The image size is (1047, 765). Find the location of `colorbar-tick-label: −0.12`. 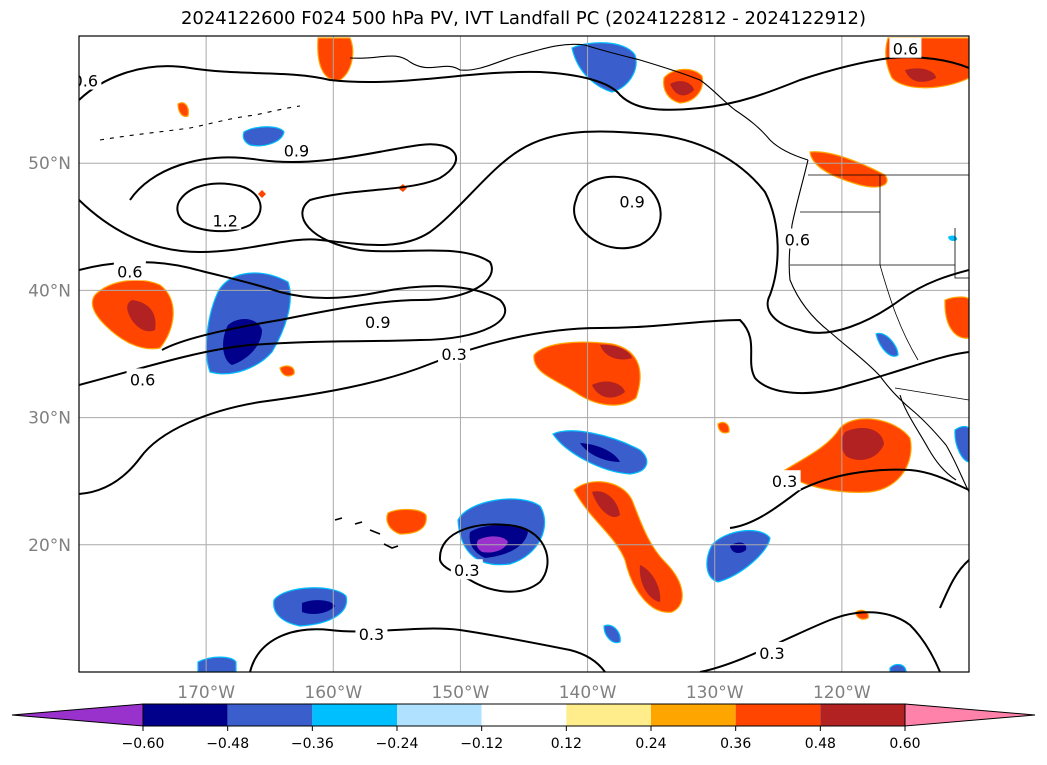

colorbar-tick-label: −0.12 is located at coordinates (481, 744).